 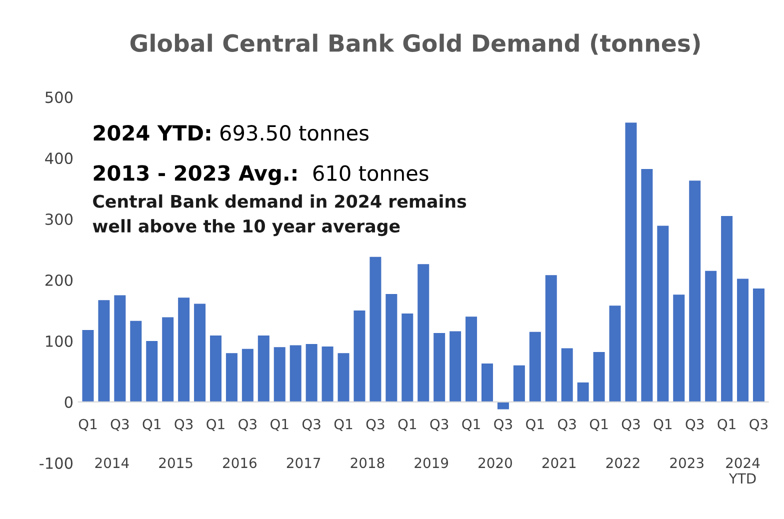 What do you see at coordinates (687, 463) in the screenshot?
I see `annotation: 2023` at bounding box center [687, 463].